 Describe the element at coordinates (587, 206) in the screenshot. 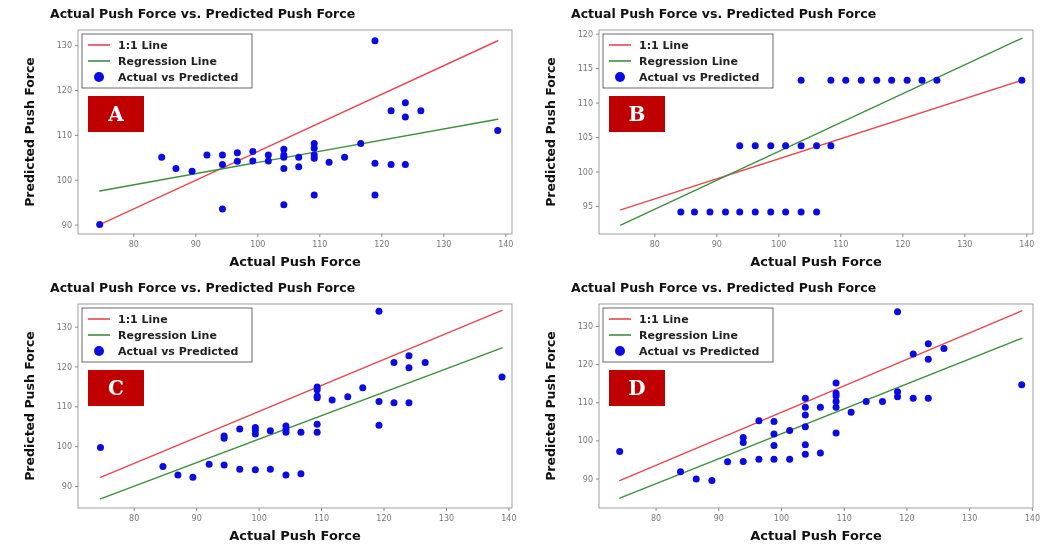

I see `y-tick-label: 95` at that location.